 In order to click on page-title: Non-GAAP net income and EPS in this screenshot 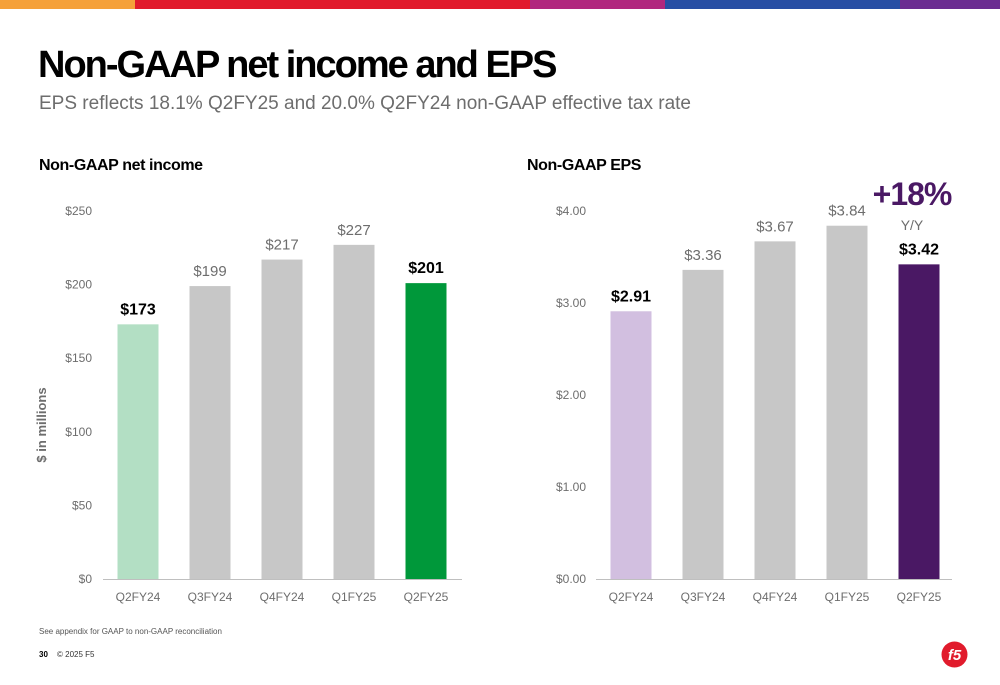, I will do `click(297, 65)`.